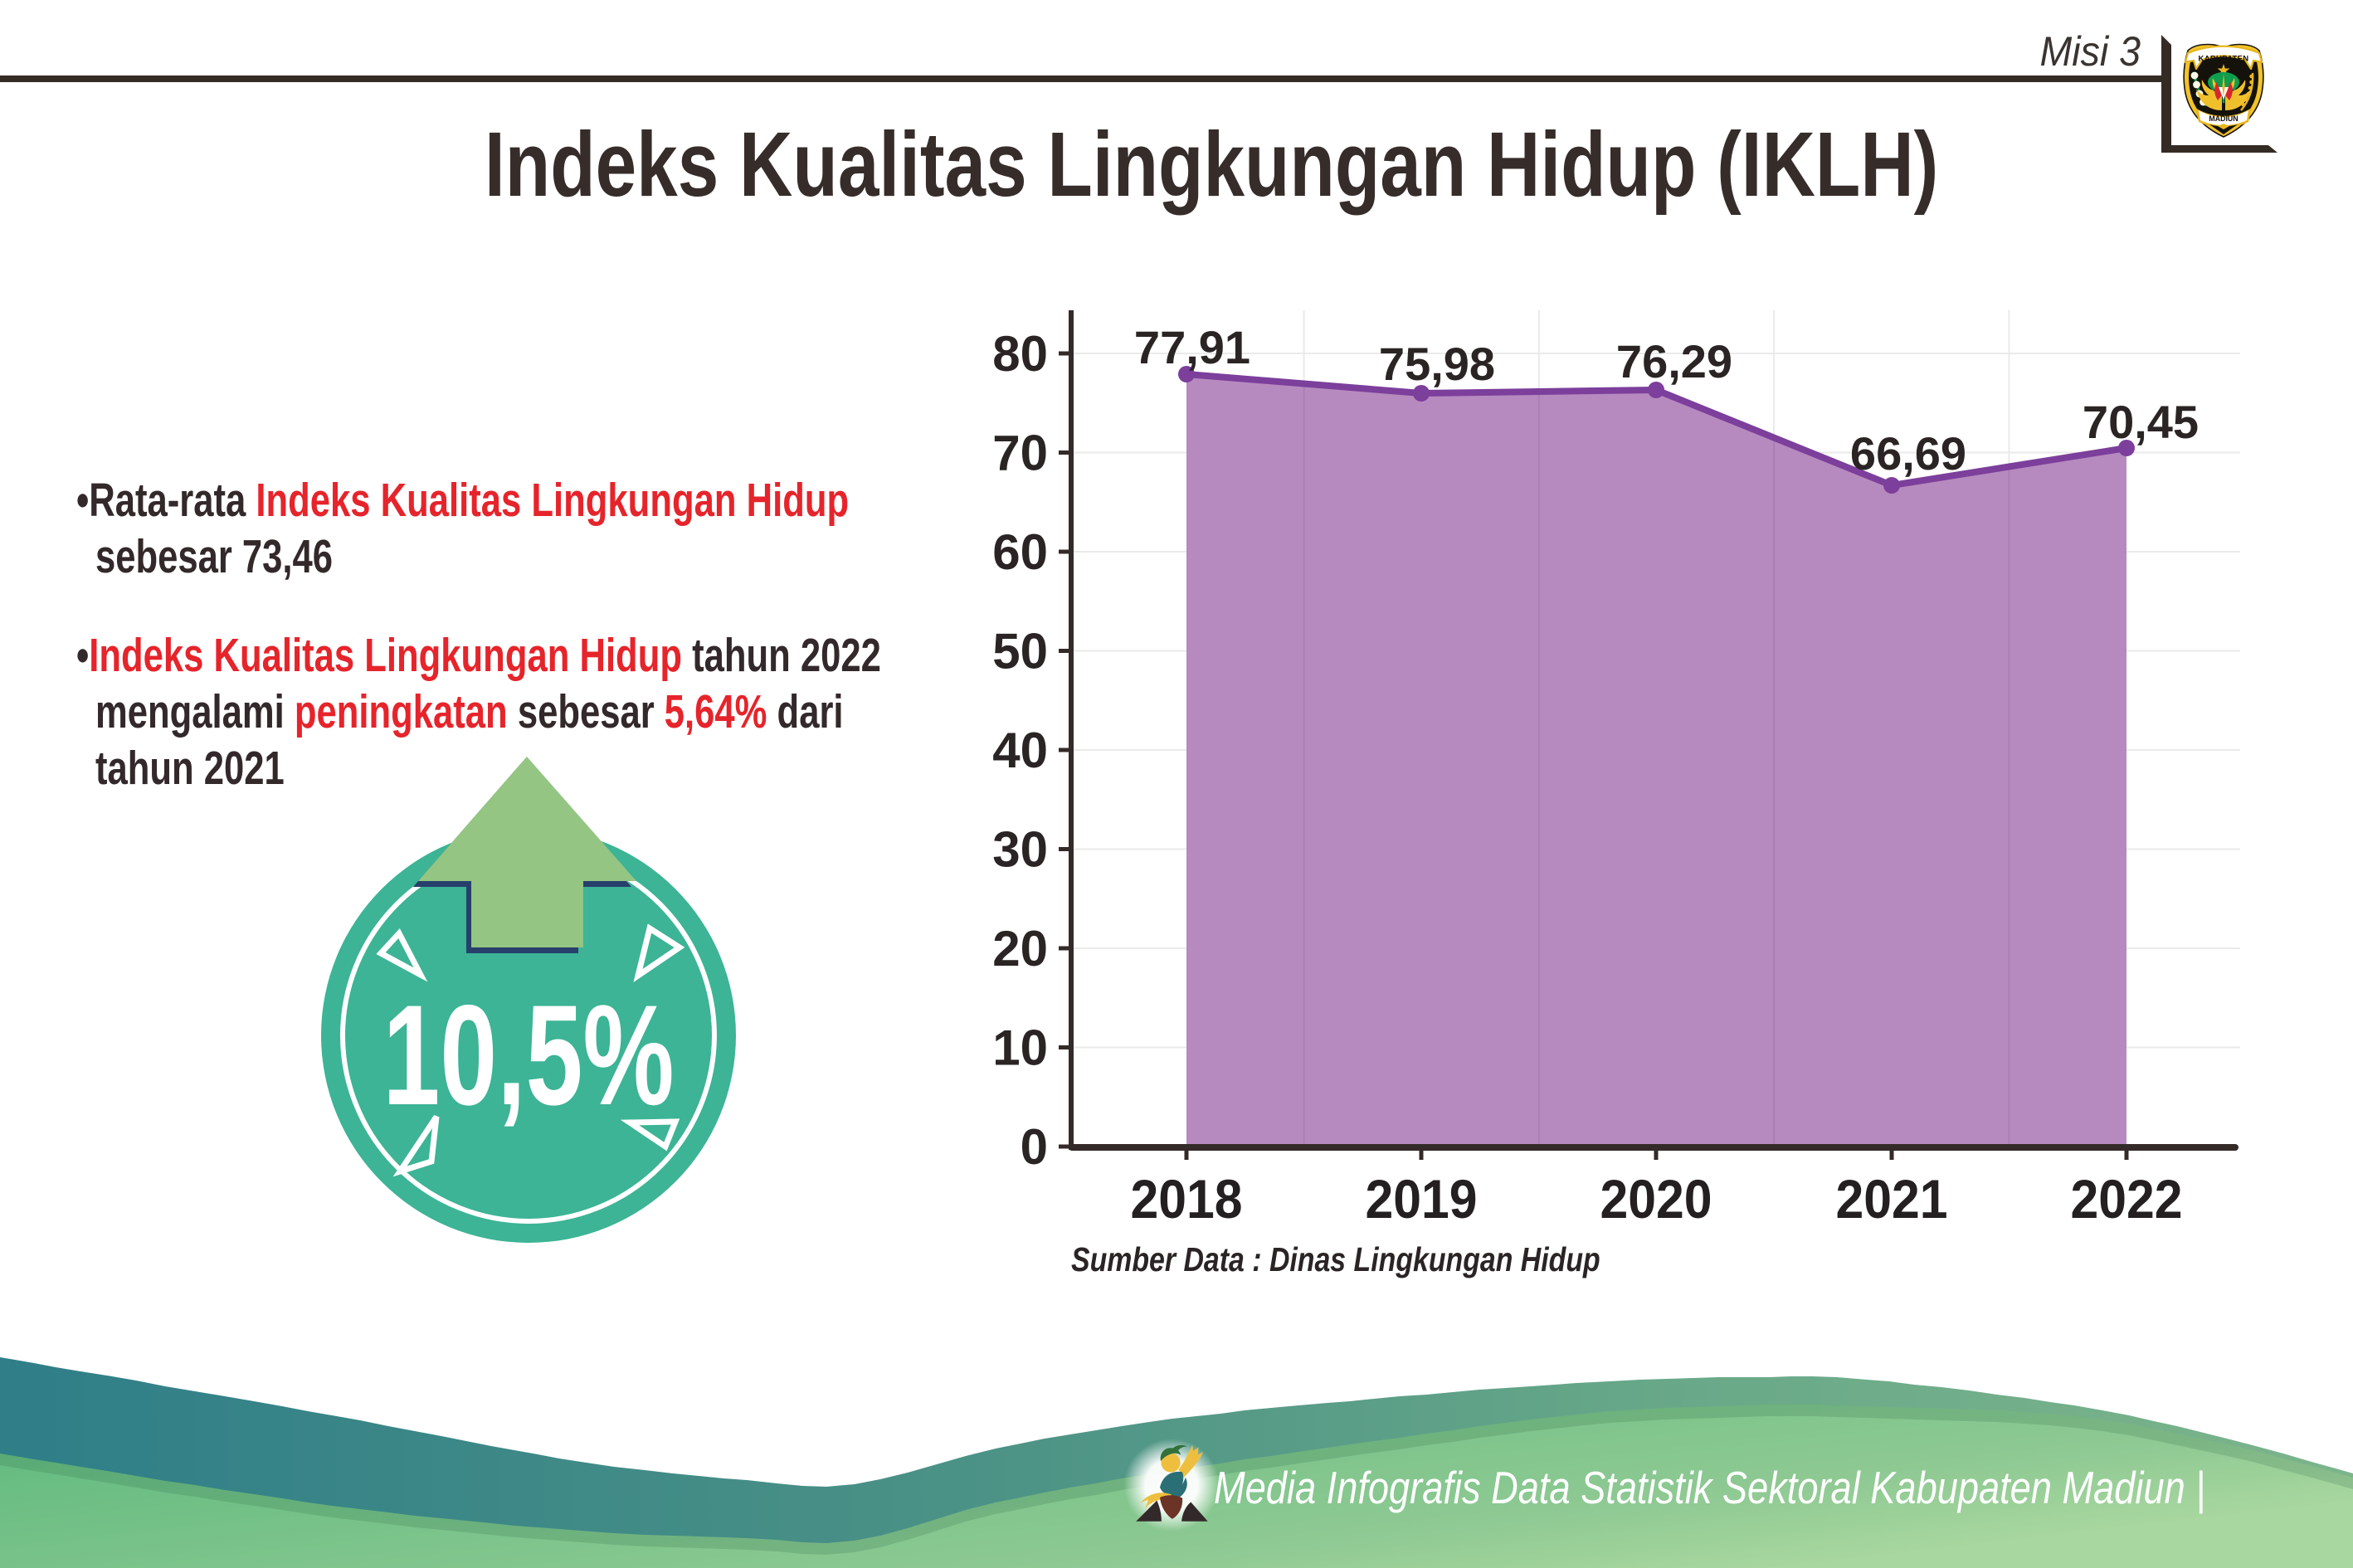  What do you see at coordinates (1020, 354) in the screenshot?
I see `svg-text: 80` at bounding box center [1020, 354].